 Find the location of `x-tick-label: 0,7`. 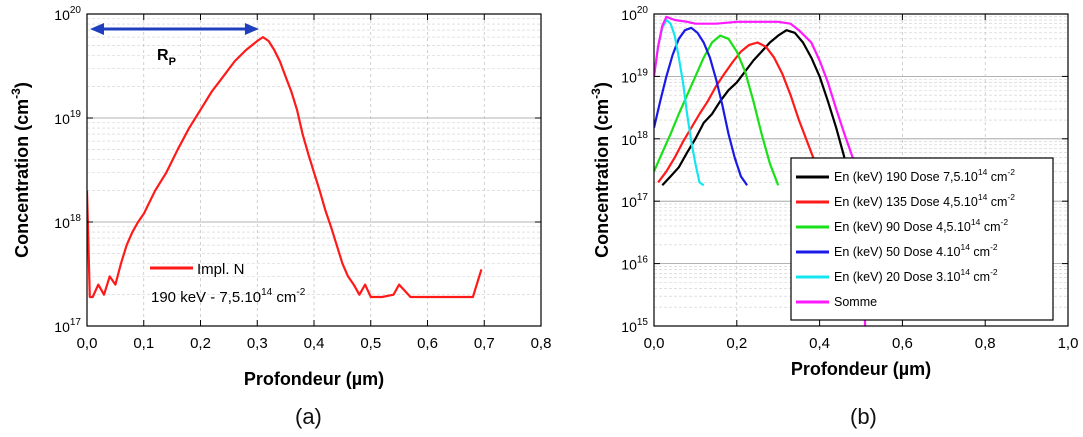

x-tick-label: 0,7 is located at coordinates (484, 343).